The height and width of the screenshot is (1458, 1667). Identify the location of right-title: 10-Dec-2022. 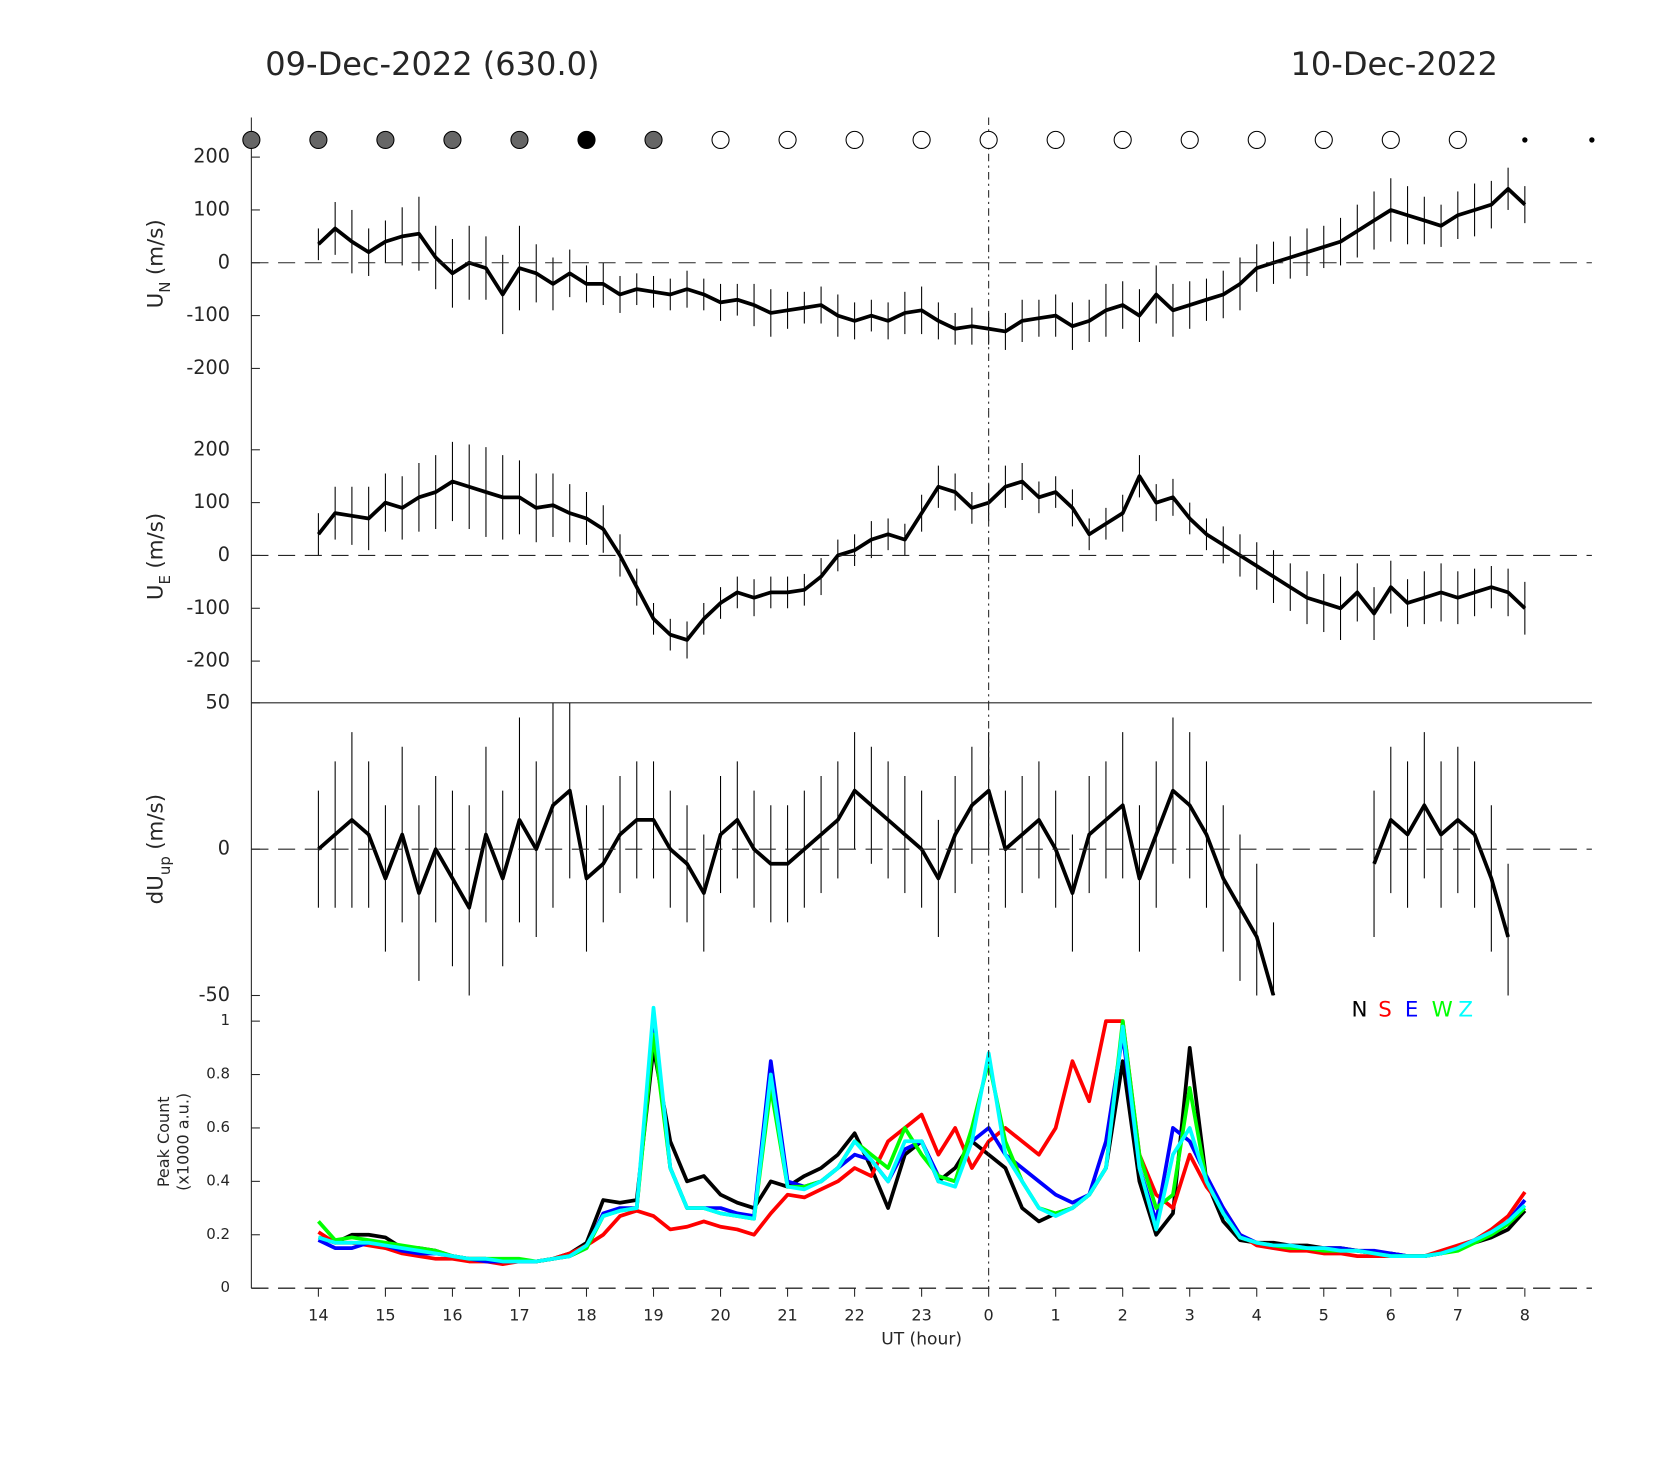
(1394, 64).